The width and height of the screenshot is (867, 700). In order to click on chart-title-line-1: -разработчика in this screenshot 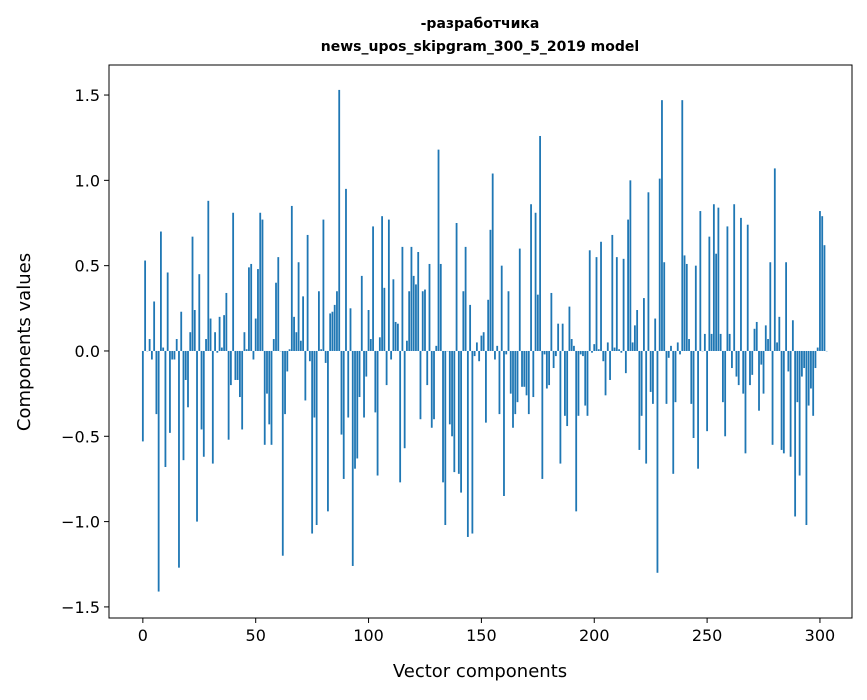, I will do `click(480, 24)`.